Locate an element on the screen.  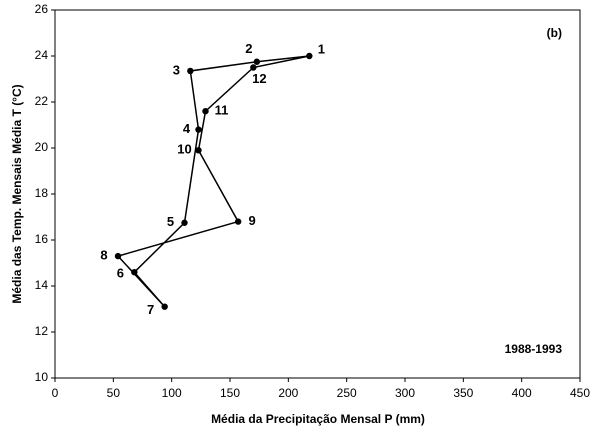
point-label: 3 is located at coordinates (176, 69).